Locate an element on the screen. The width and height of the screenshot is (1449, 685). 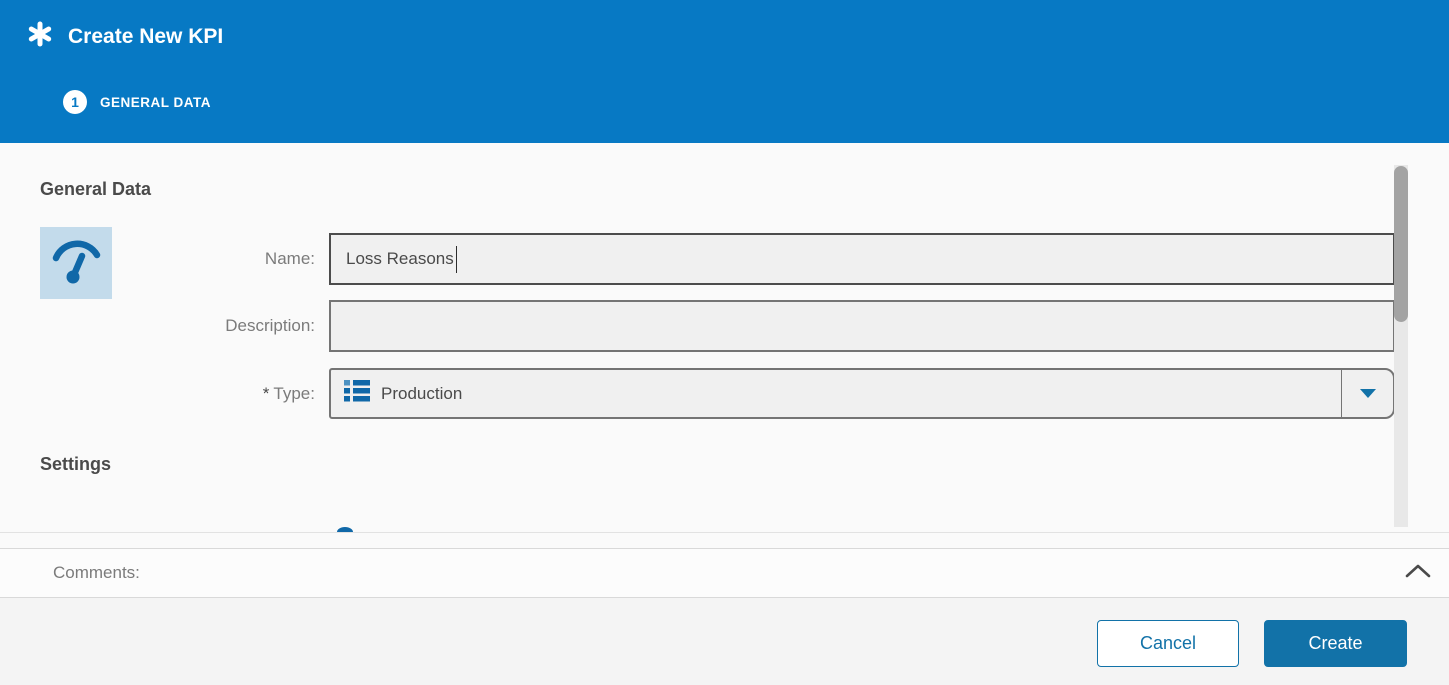
list-icon is located at coordinates (357, 393).